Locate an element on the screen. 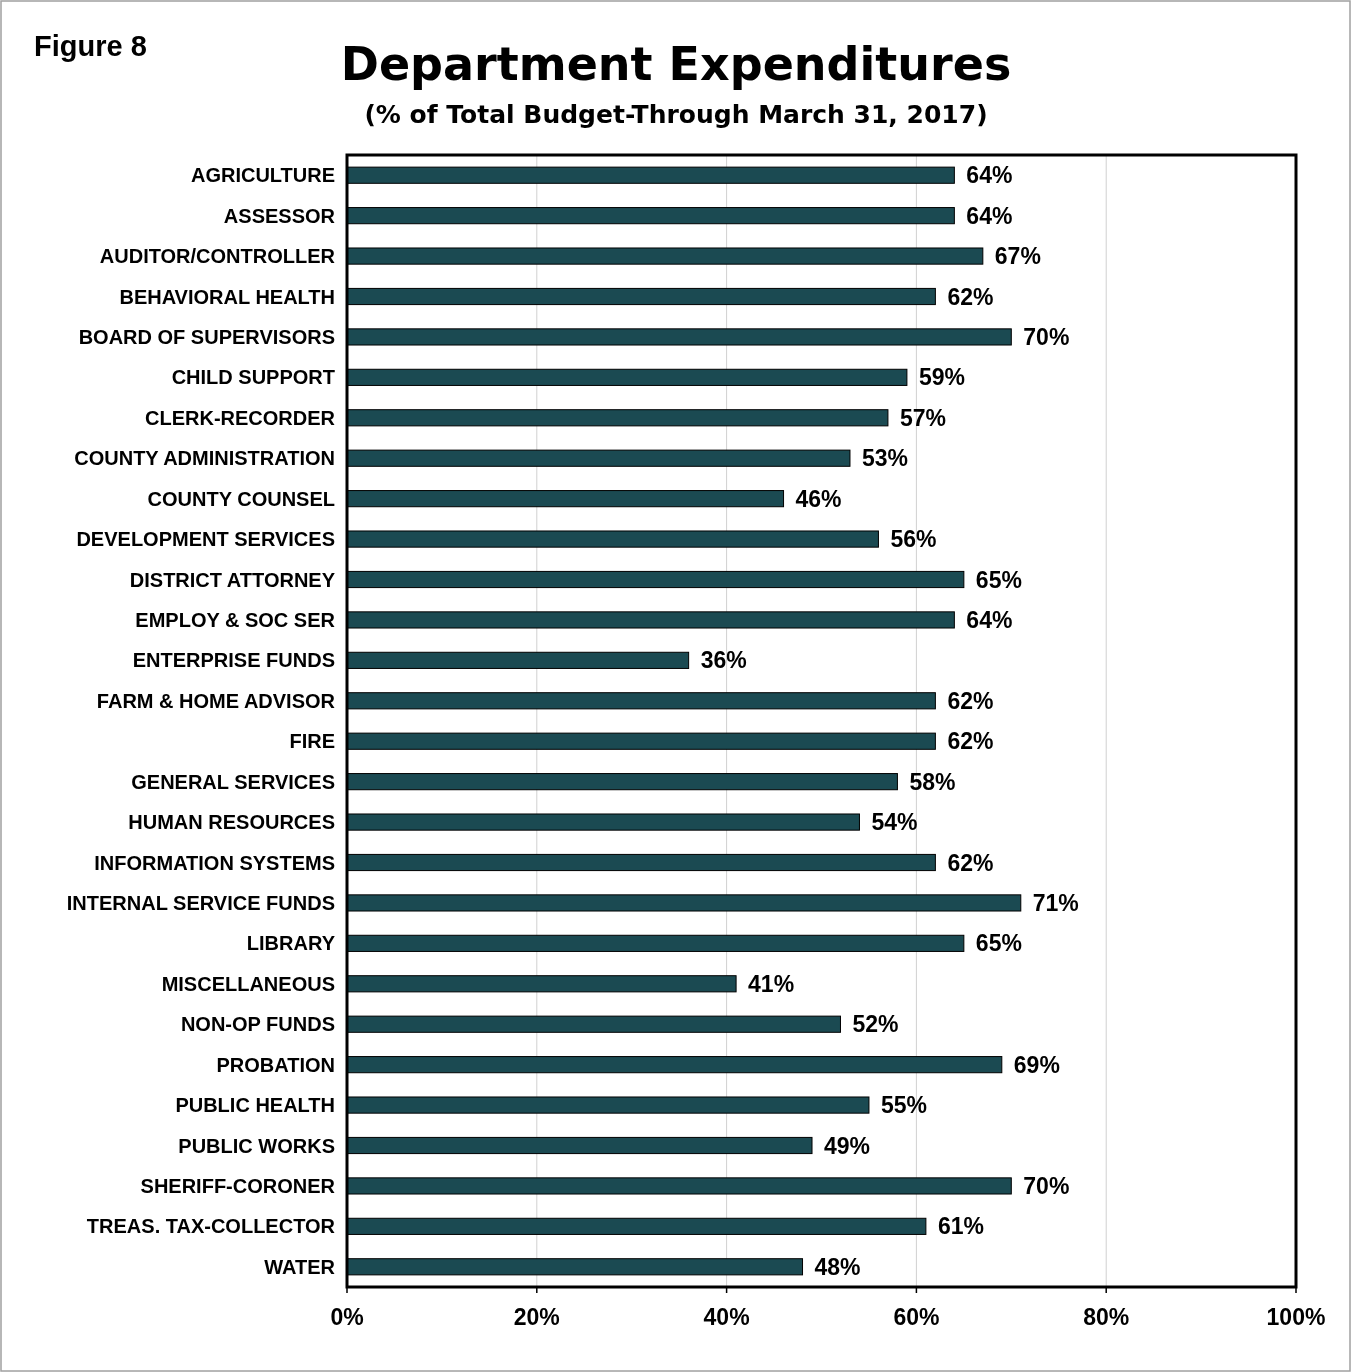 This screenshot has height=1372, width=1351. data-label: 48% is located at coordinates (837, 1266).